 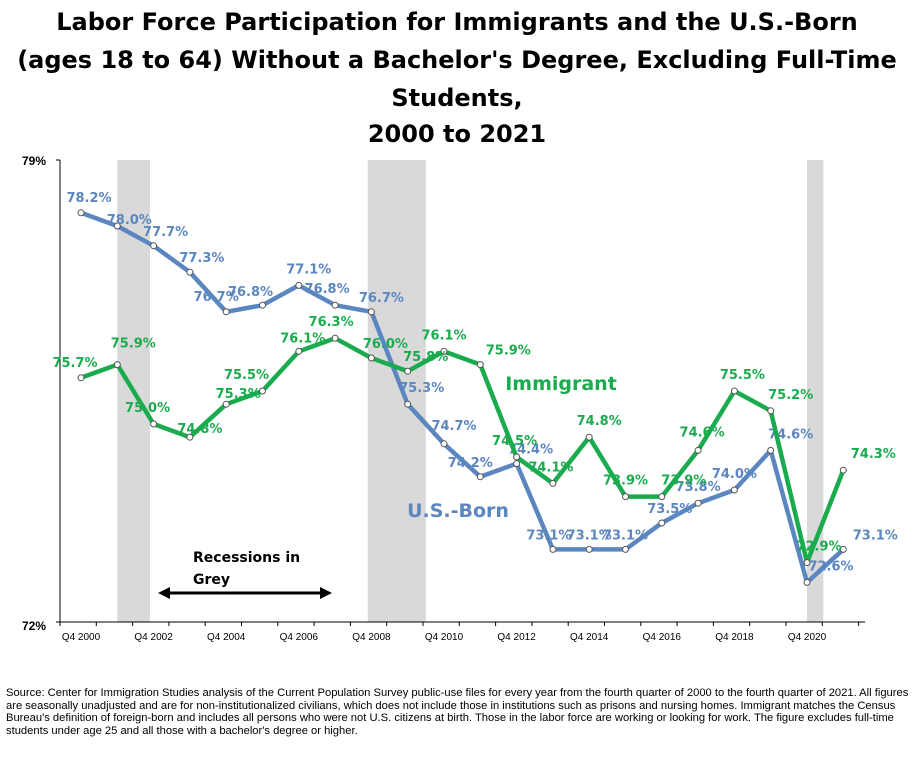 I want to click on x-tick-label: Q4 2014, so click(x=589, y=637).